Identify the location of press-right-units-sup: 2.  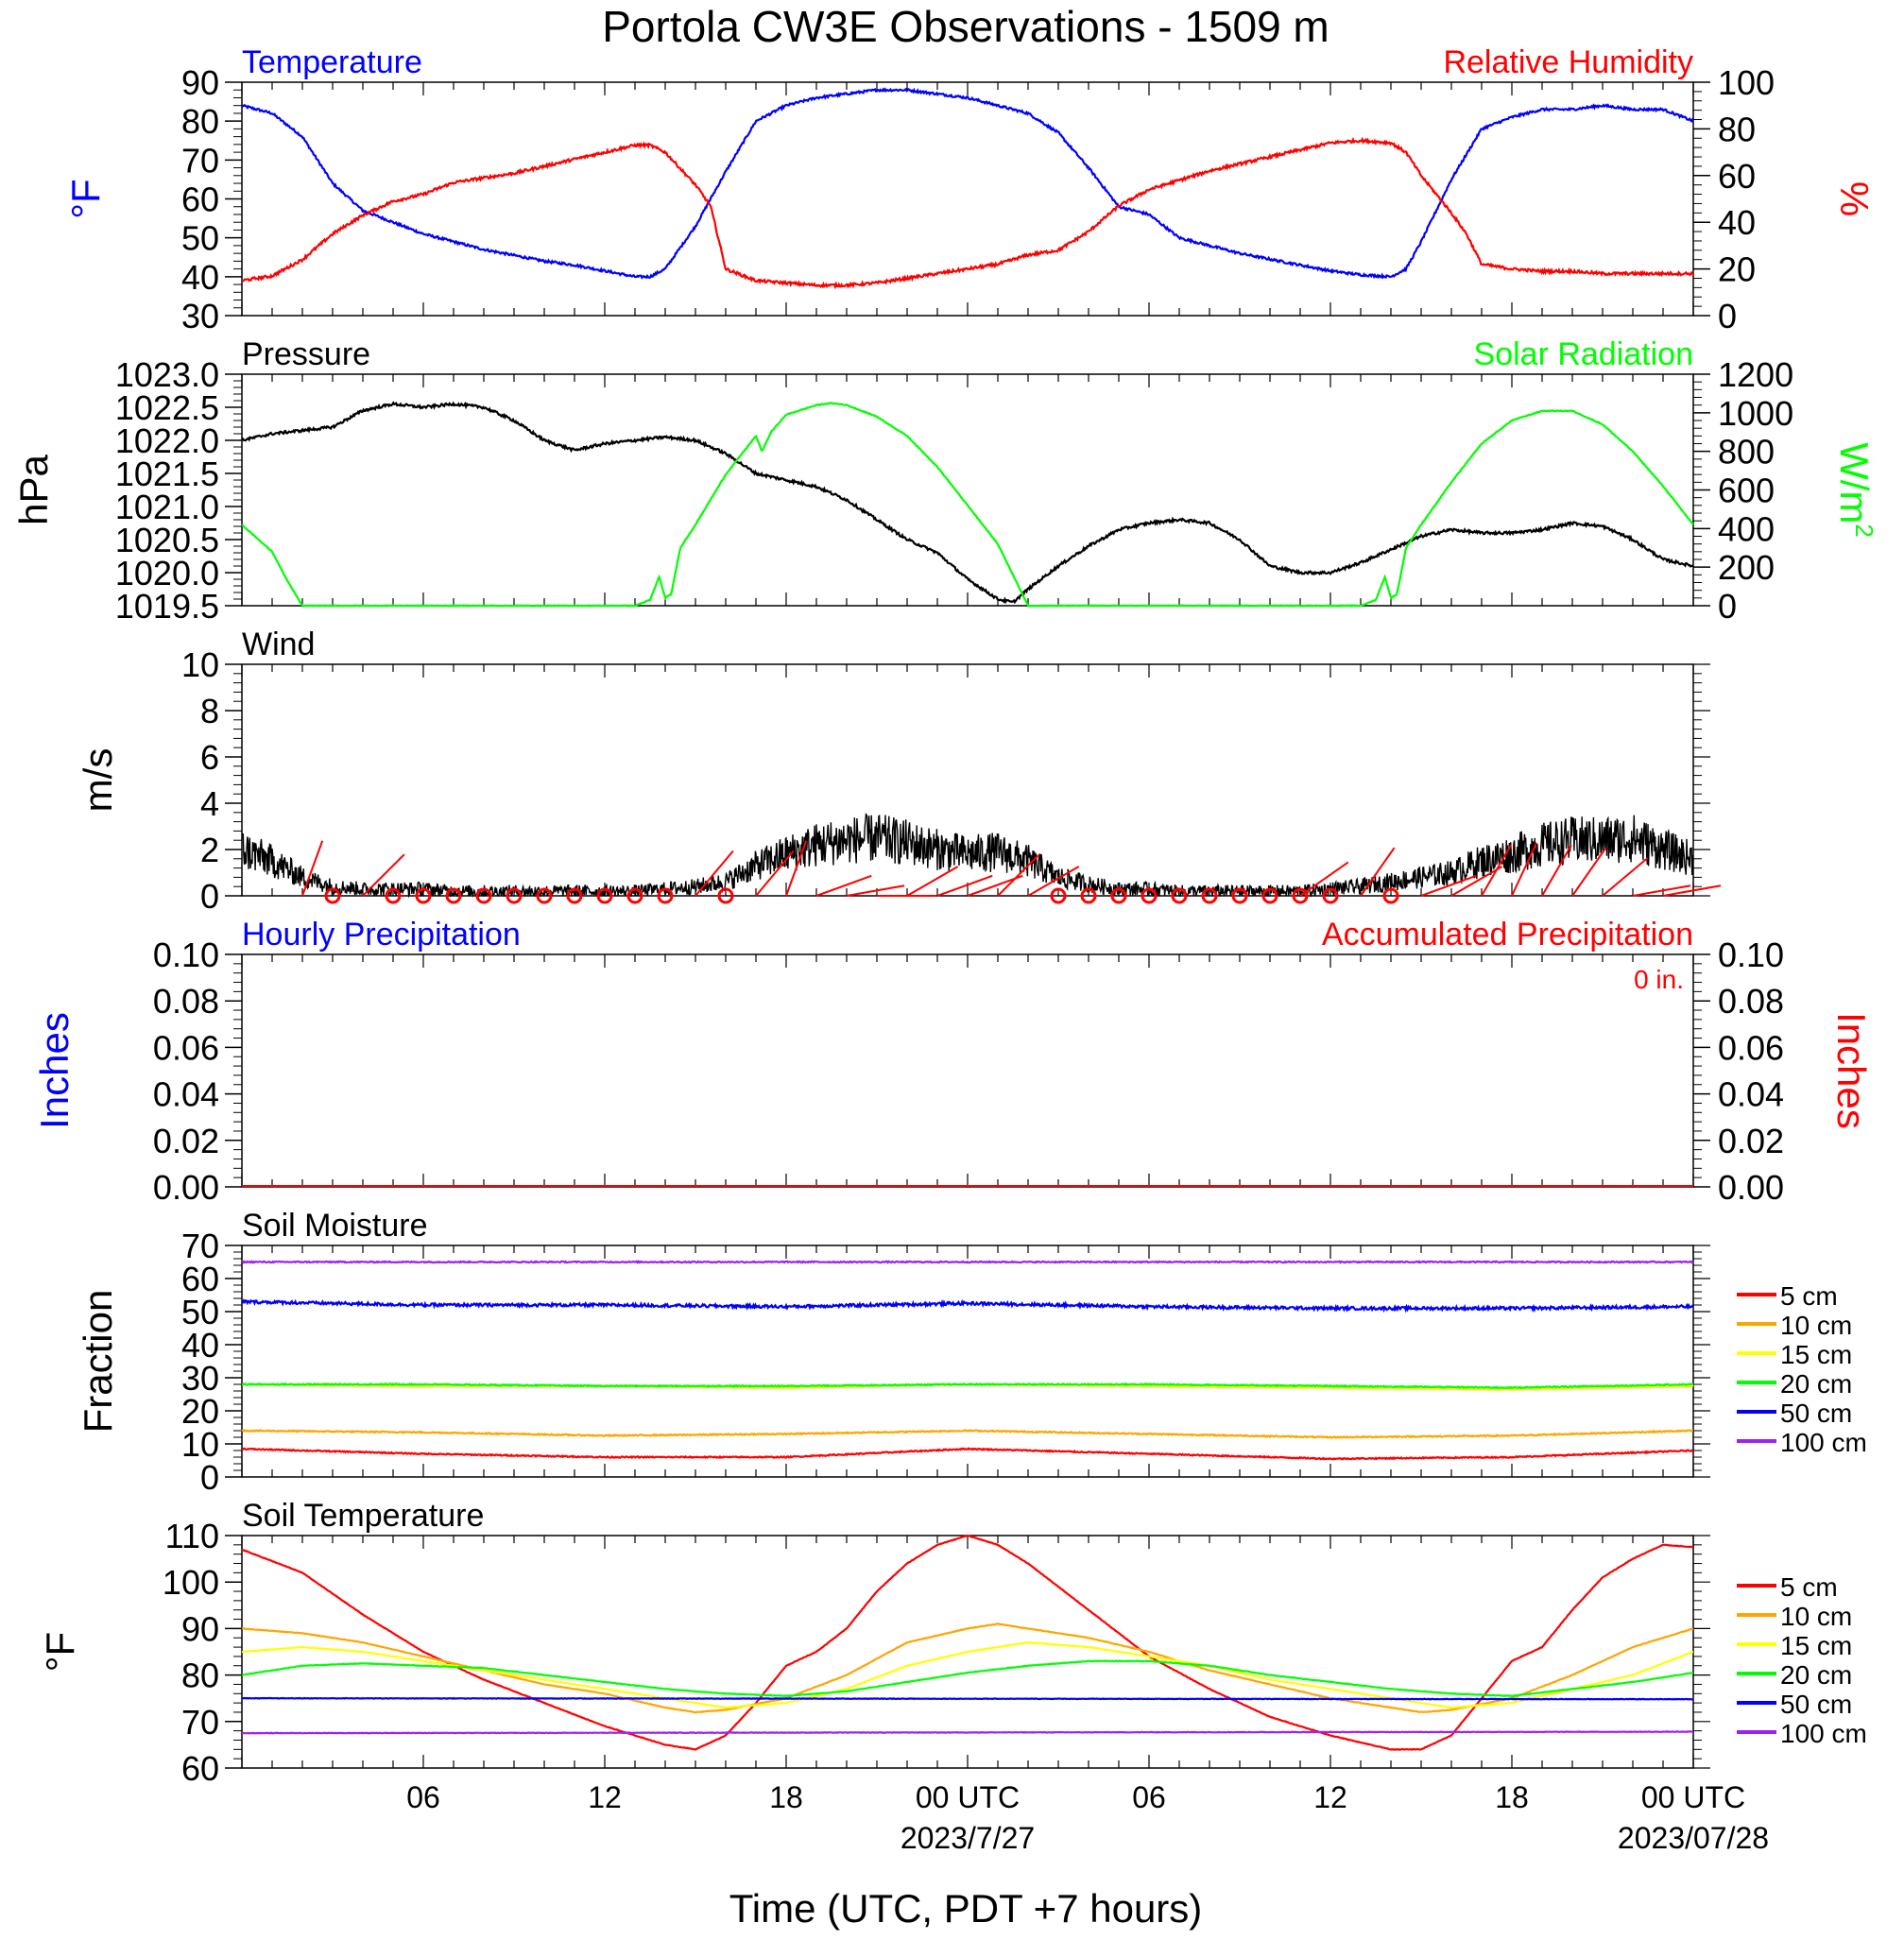
(1864, 530).